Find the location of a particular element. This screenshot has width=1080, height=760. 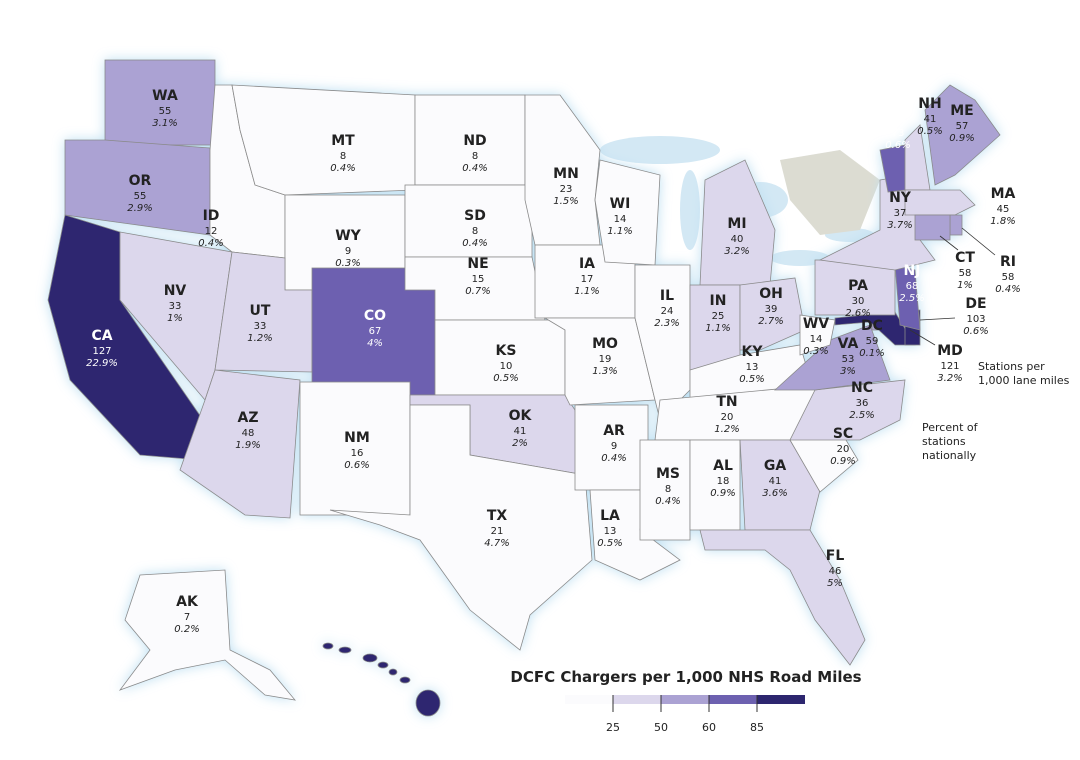

state-share: 0.9% is located at coordinates (842, 461).